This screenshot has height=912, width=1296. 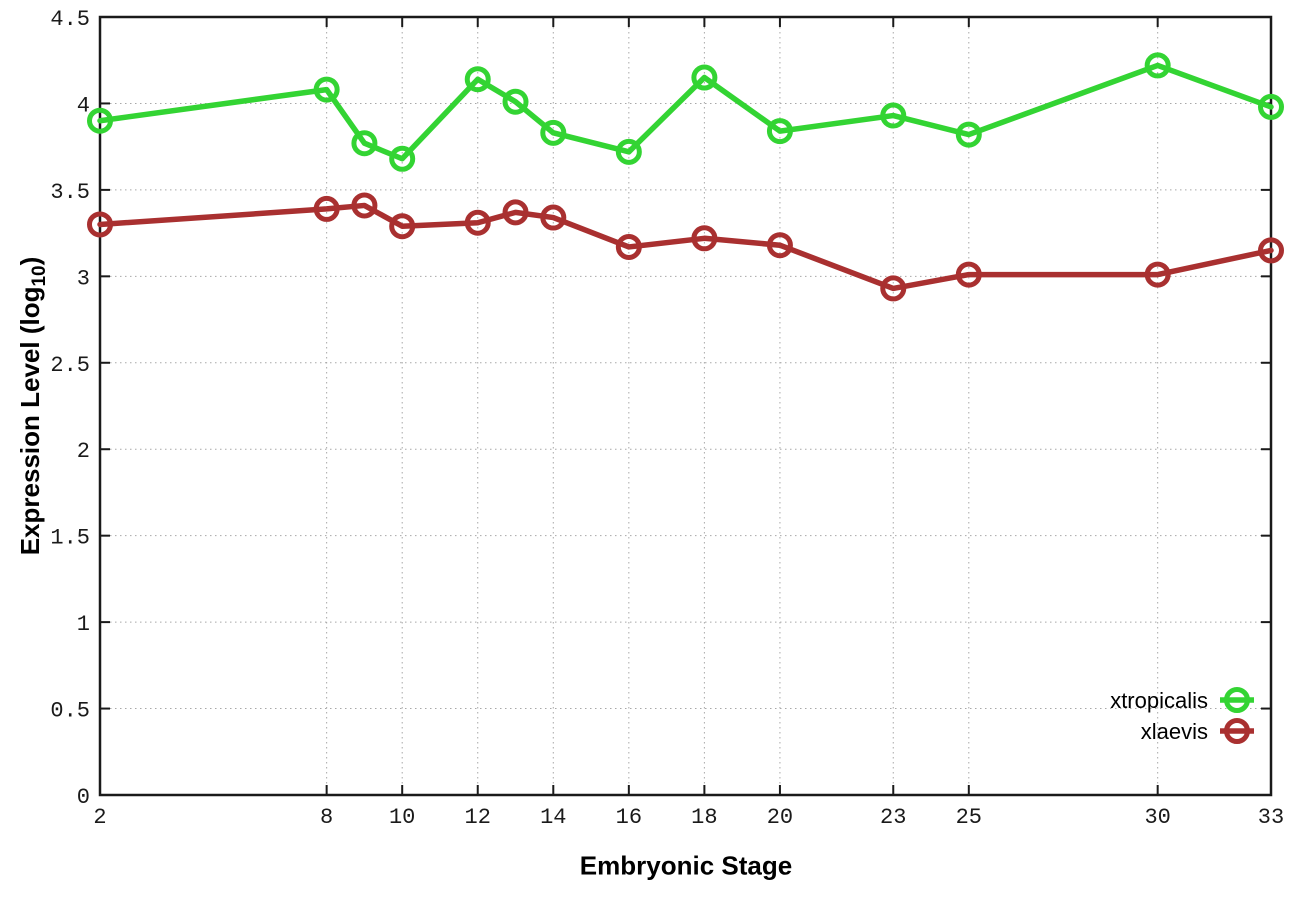 I want to click on x-tick-label: 10, so click(x=402, y=817).